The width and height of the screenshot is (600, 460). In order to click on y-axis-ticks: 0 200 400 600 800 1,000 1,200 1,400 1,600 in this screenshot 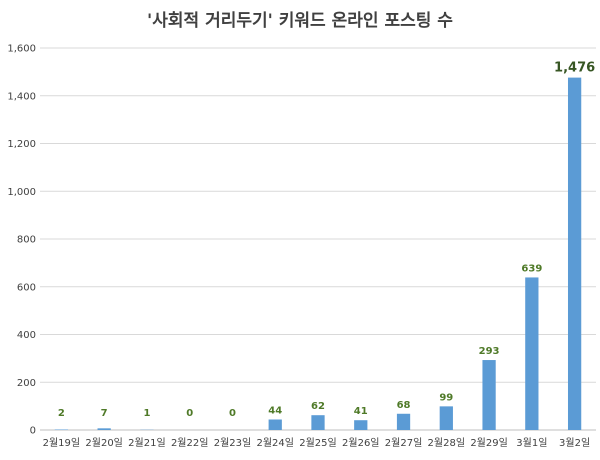, I will do `click(21, 240)`.